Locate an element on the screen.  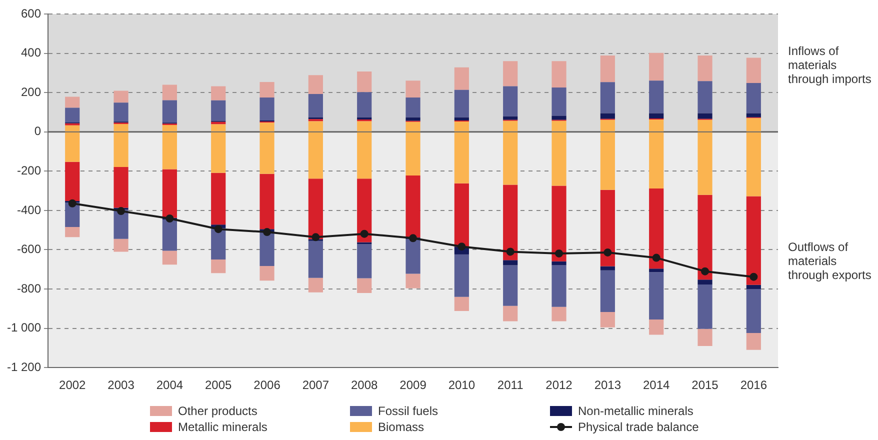
x-tick-label: 2012 is located at coordinates (559, 385).